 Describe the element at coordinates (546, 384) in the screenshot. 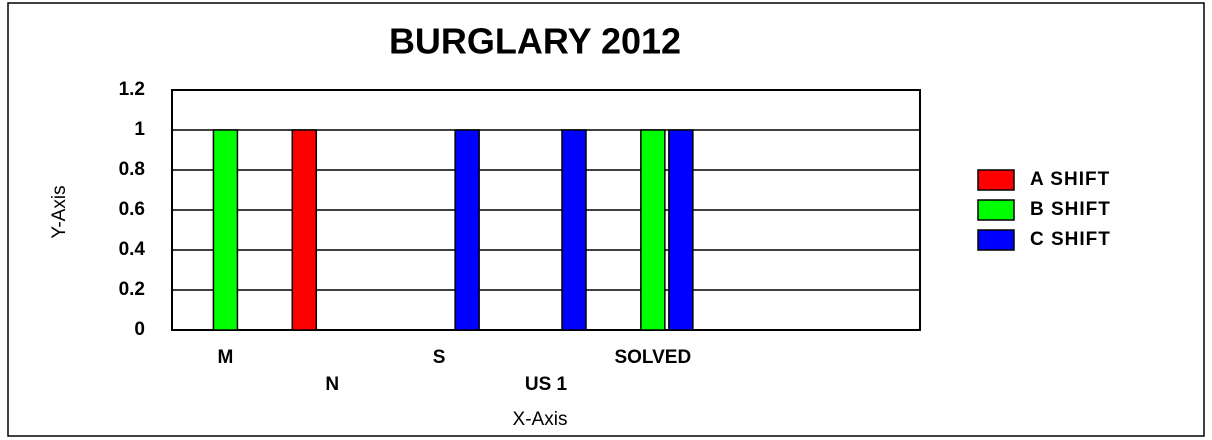

I see `x-tick-label: US 1` at that location.